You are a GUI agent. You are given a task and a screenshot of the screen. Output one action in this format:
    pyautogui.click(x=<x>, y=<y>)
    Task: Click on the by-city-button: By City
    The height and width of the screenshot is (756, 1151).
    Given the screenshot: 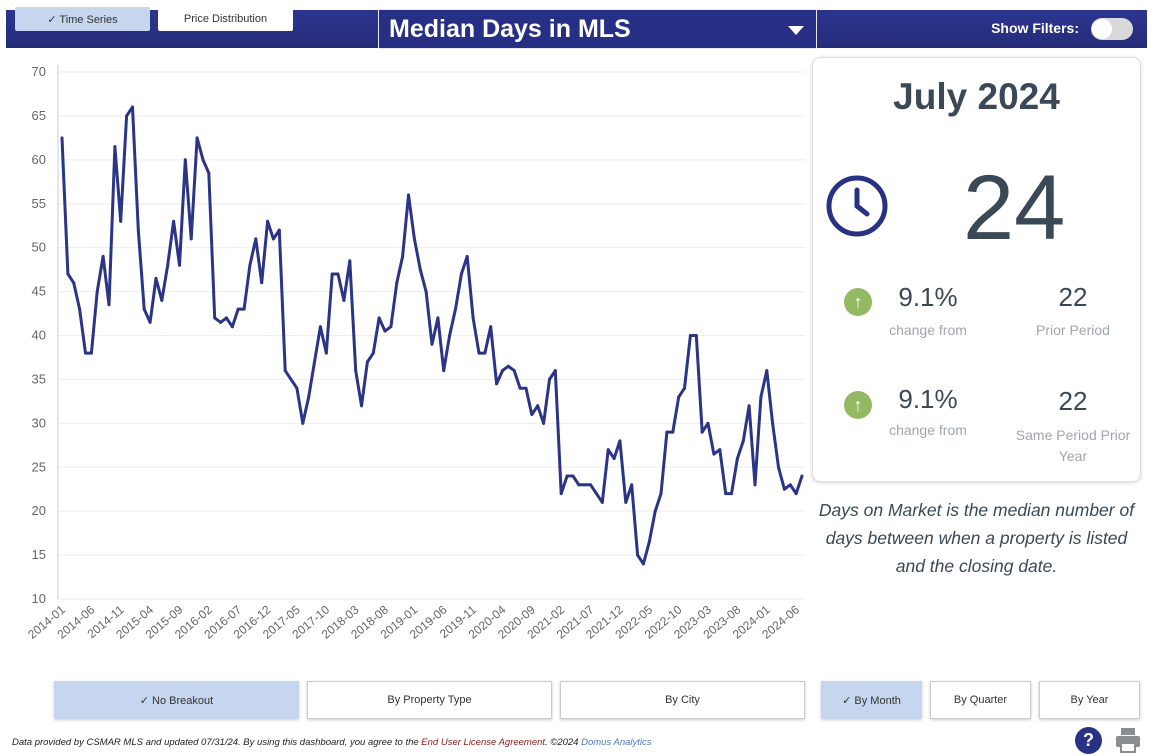 What is the action you would take?
    pyautogui.click(x=682, y=700)
    